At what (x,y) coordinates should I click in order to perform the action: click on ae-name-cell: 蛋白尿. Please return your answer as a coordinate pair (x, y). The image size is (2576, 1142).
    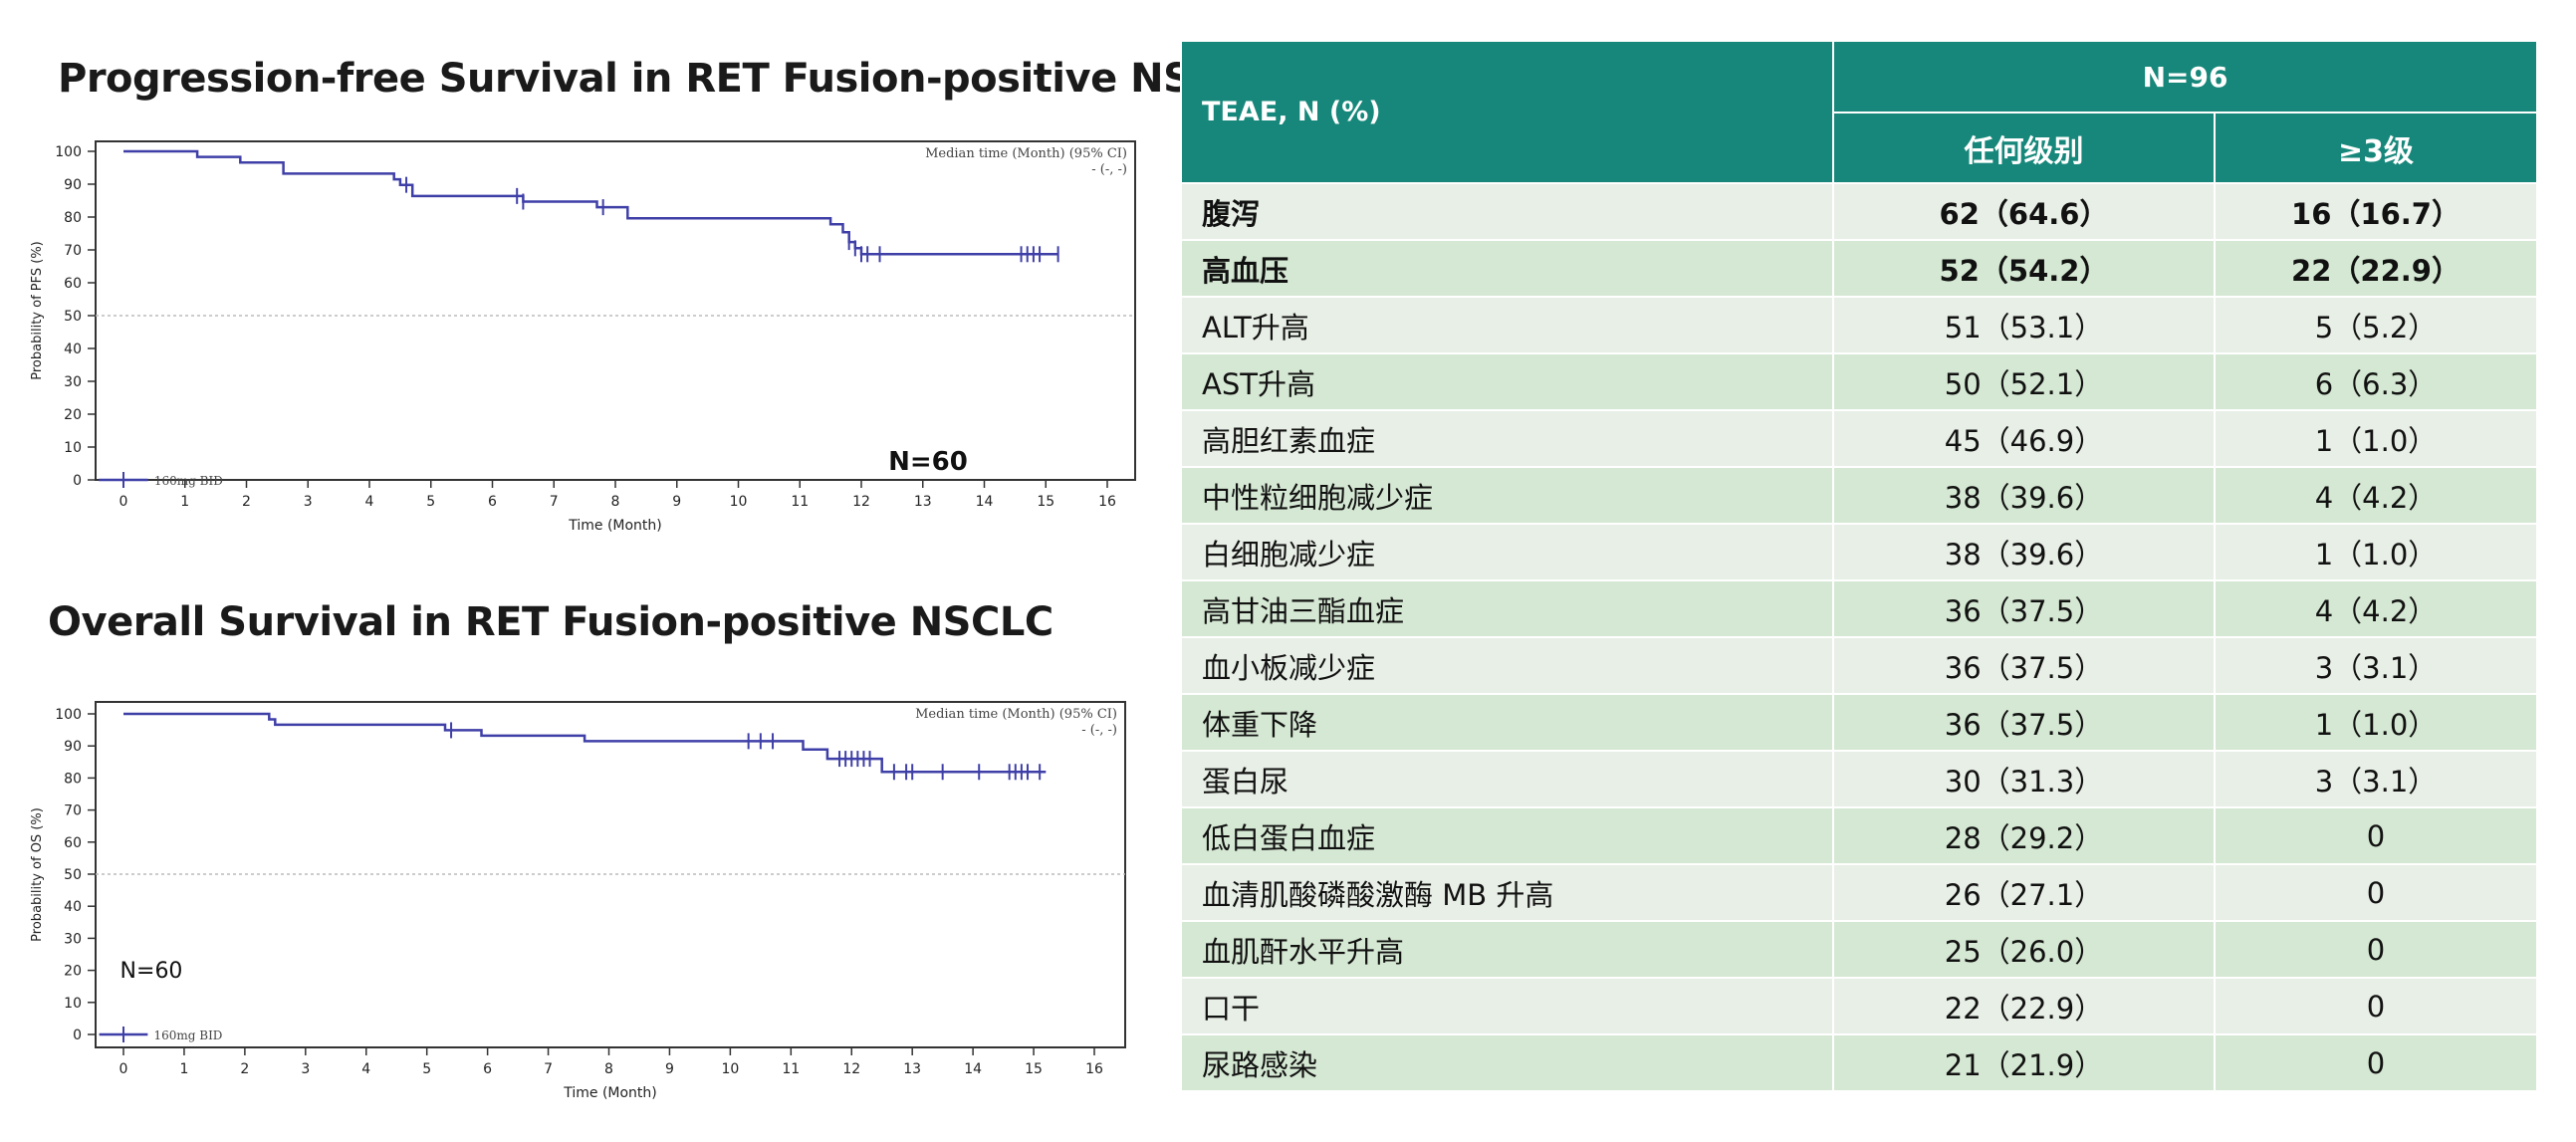
    Looking at the image, I should click on (1507, 779).